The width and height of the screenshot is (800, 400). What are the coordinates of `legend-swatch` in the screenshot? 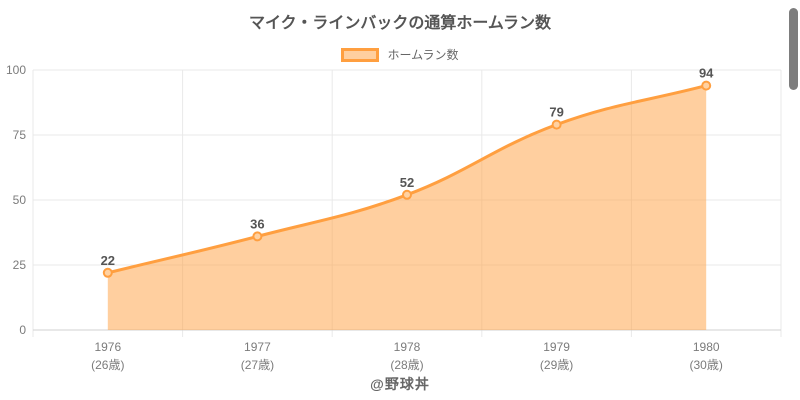 It's located at (360, 55).